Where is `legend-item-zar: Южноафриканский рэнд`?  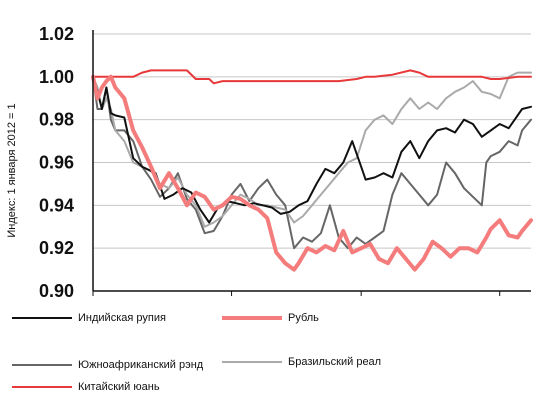
legend-item-zar: Южноафриканский рэнд is located at coordinates (107, 365).